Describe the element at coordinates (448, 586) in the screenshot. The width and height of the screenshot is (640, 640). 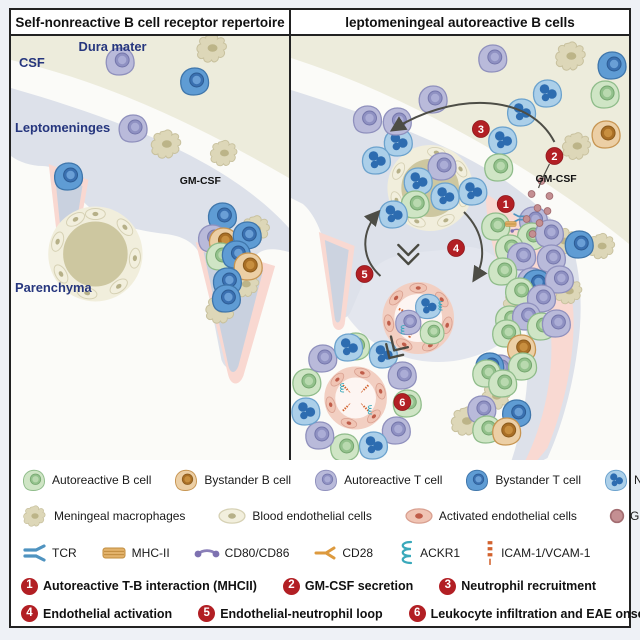
I see `step-3-badge: 3` at that location.